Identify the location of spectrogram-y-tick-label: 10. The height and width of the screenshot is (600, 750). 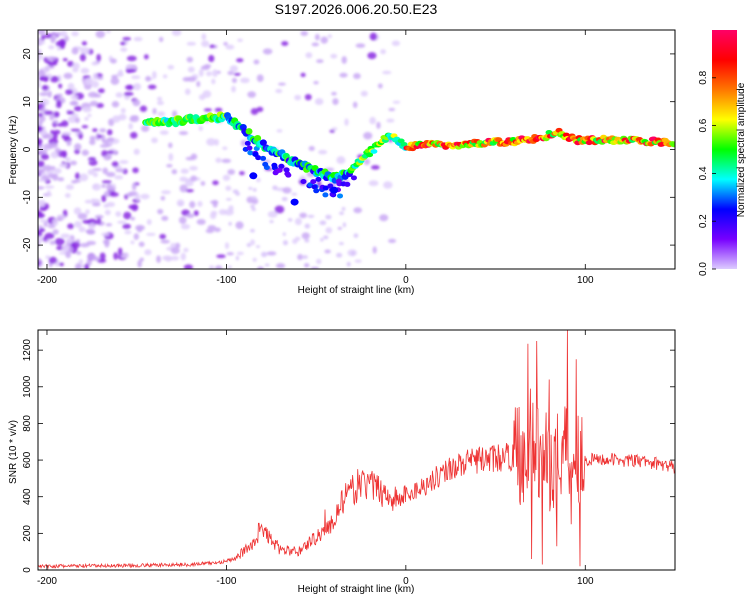
(27, 102).